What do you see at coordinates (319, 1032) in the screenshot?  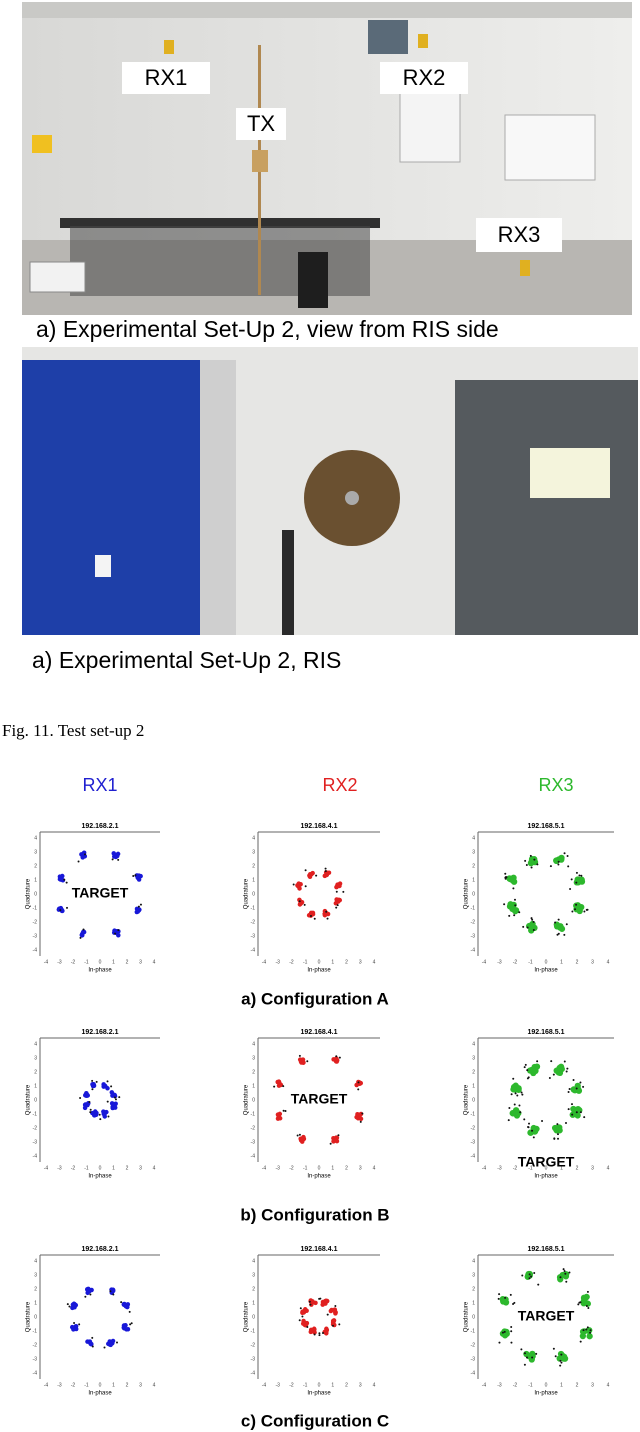 I see `plot-title: 192.168.4.1` at bounding box center [319, 1032].